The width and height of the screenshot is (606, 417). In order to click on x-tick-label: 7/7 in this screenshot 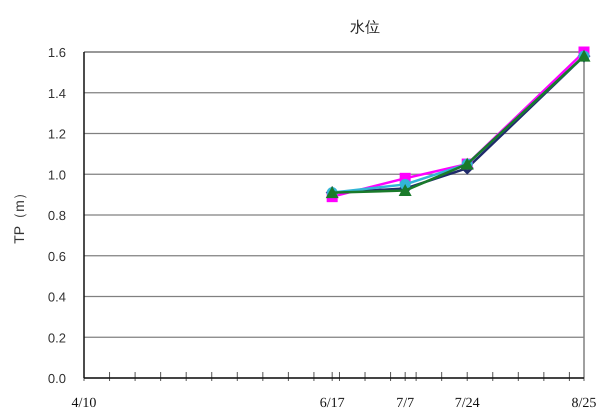, I will do `click(405, 403)`.